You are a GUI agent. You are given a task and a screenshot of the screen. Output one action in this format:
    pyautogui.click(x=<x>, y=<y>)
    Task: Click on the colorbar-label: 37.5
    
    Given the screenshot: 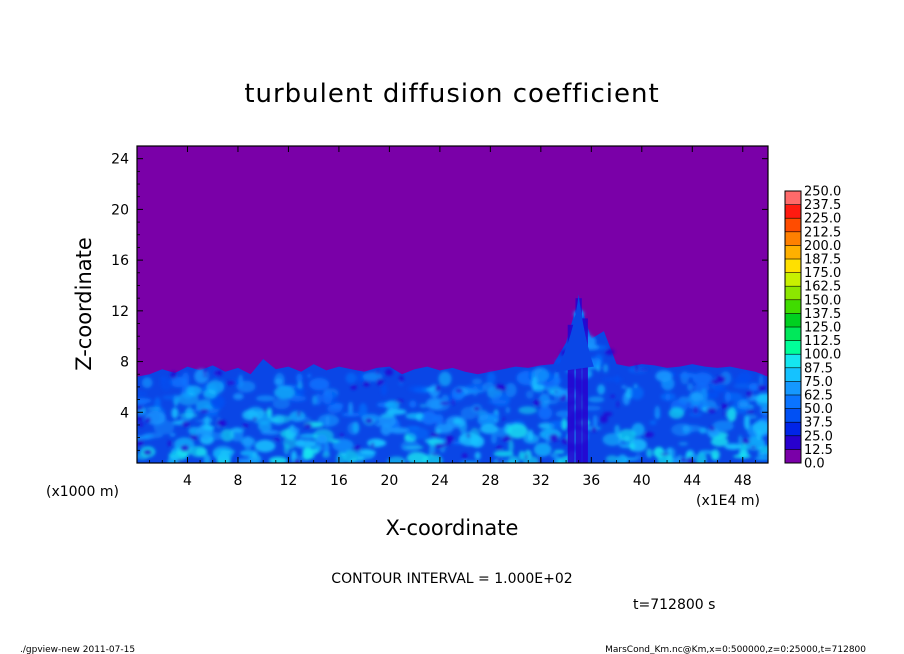 What is the action you would take?
    pyautogui.click(x=818, y=423)
    